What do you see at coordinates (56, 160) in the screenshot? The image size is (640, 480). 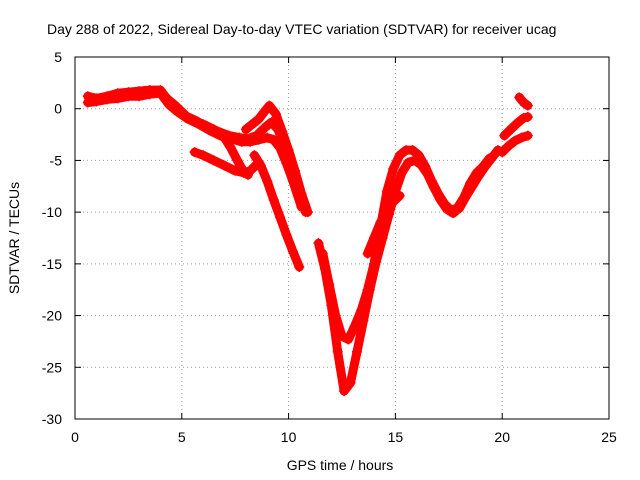 I see `y-tick-label: -5` at bounding box center [56, 160].